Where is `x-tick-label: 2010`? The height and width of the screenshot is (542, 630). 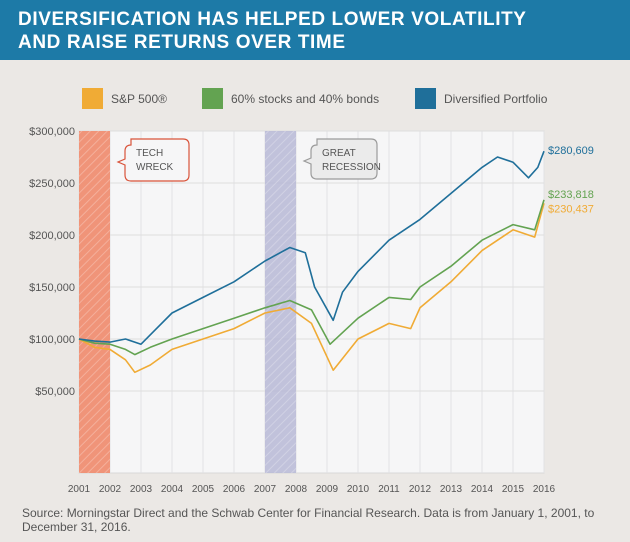 x-tick-label: 2010 is located at coordinates (358, 489).